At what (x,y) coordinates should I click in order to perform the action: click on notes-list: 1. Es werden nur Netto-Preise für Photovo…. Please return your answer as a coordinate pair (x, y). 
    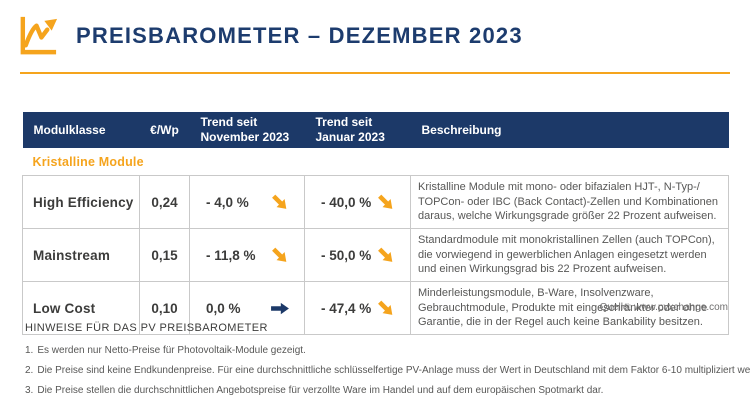
    Looking at the image, I should click on (387, 375).